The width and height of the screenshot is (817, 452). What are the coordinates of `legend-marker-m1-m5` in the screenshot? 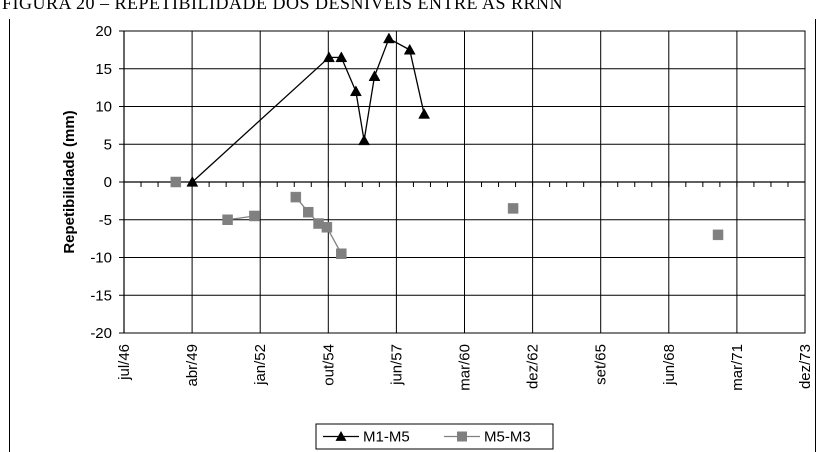 It's located at (341, 436).